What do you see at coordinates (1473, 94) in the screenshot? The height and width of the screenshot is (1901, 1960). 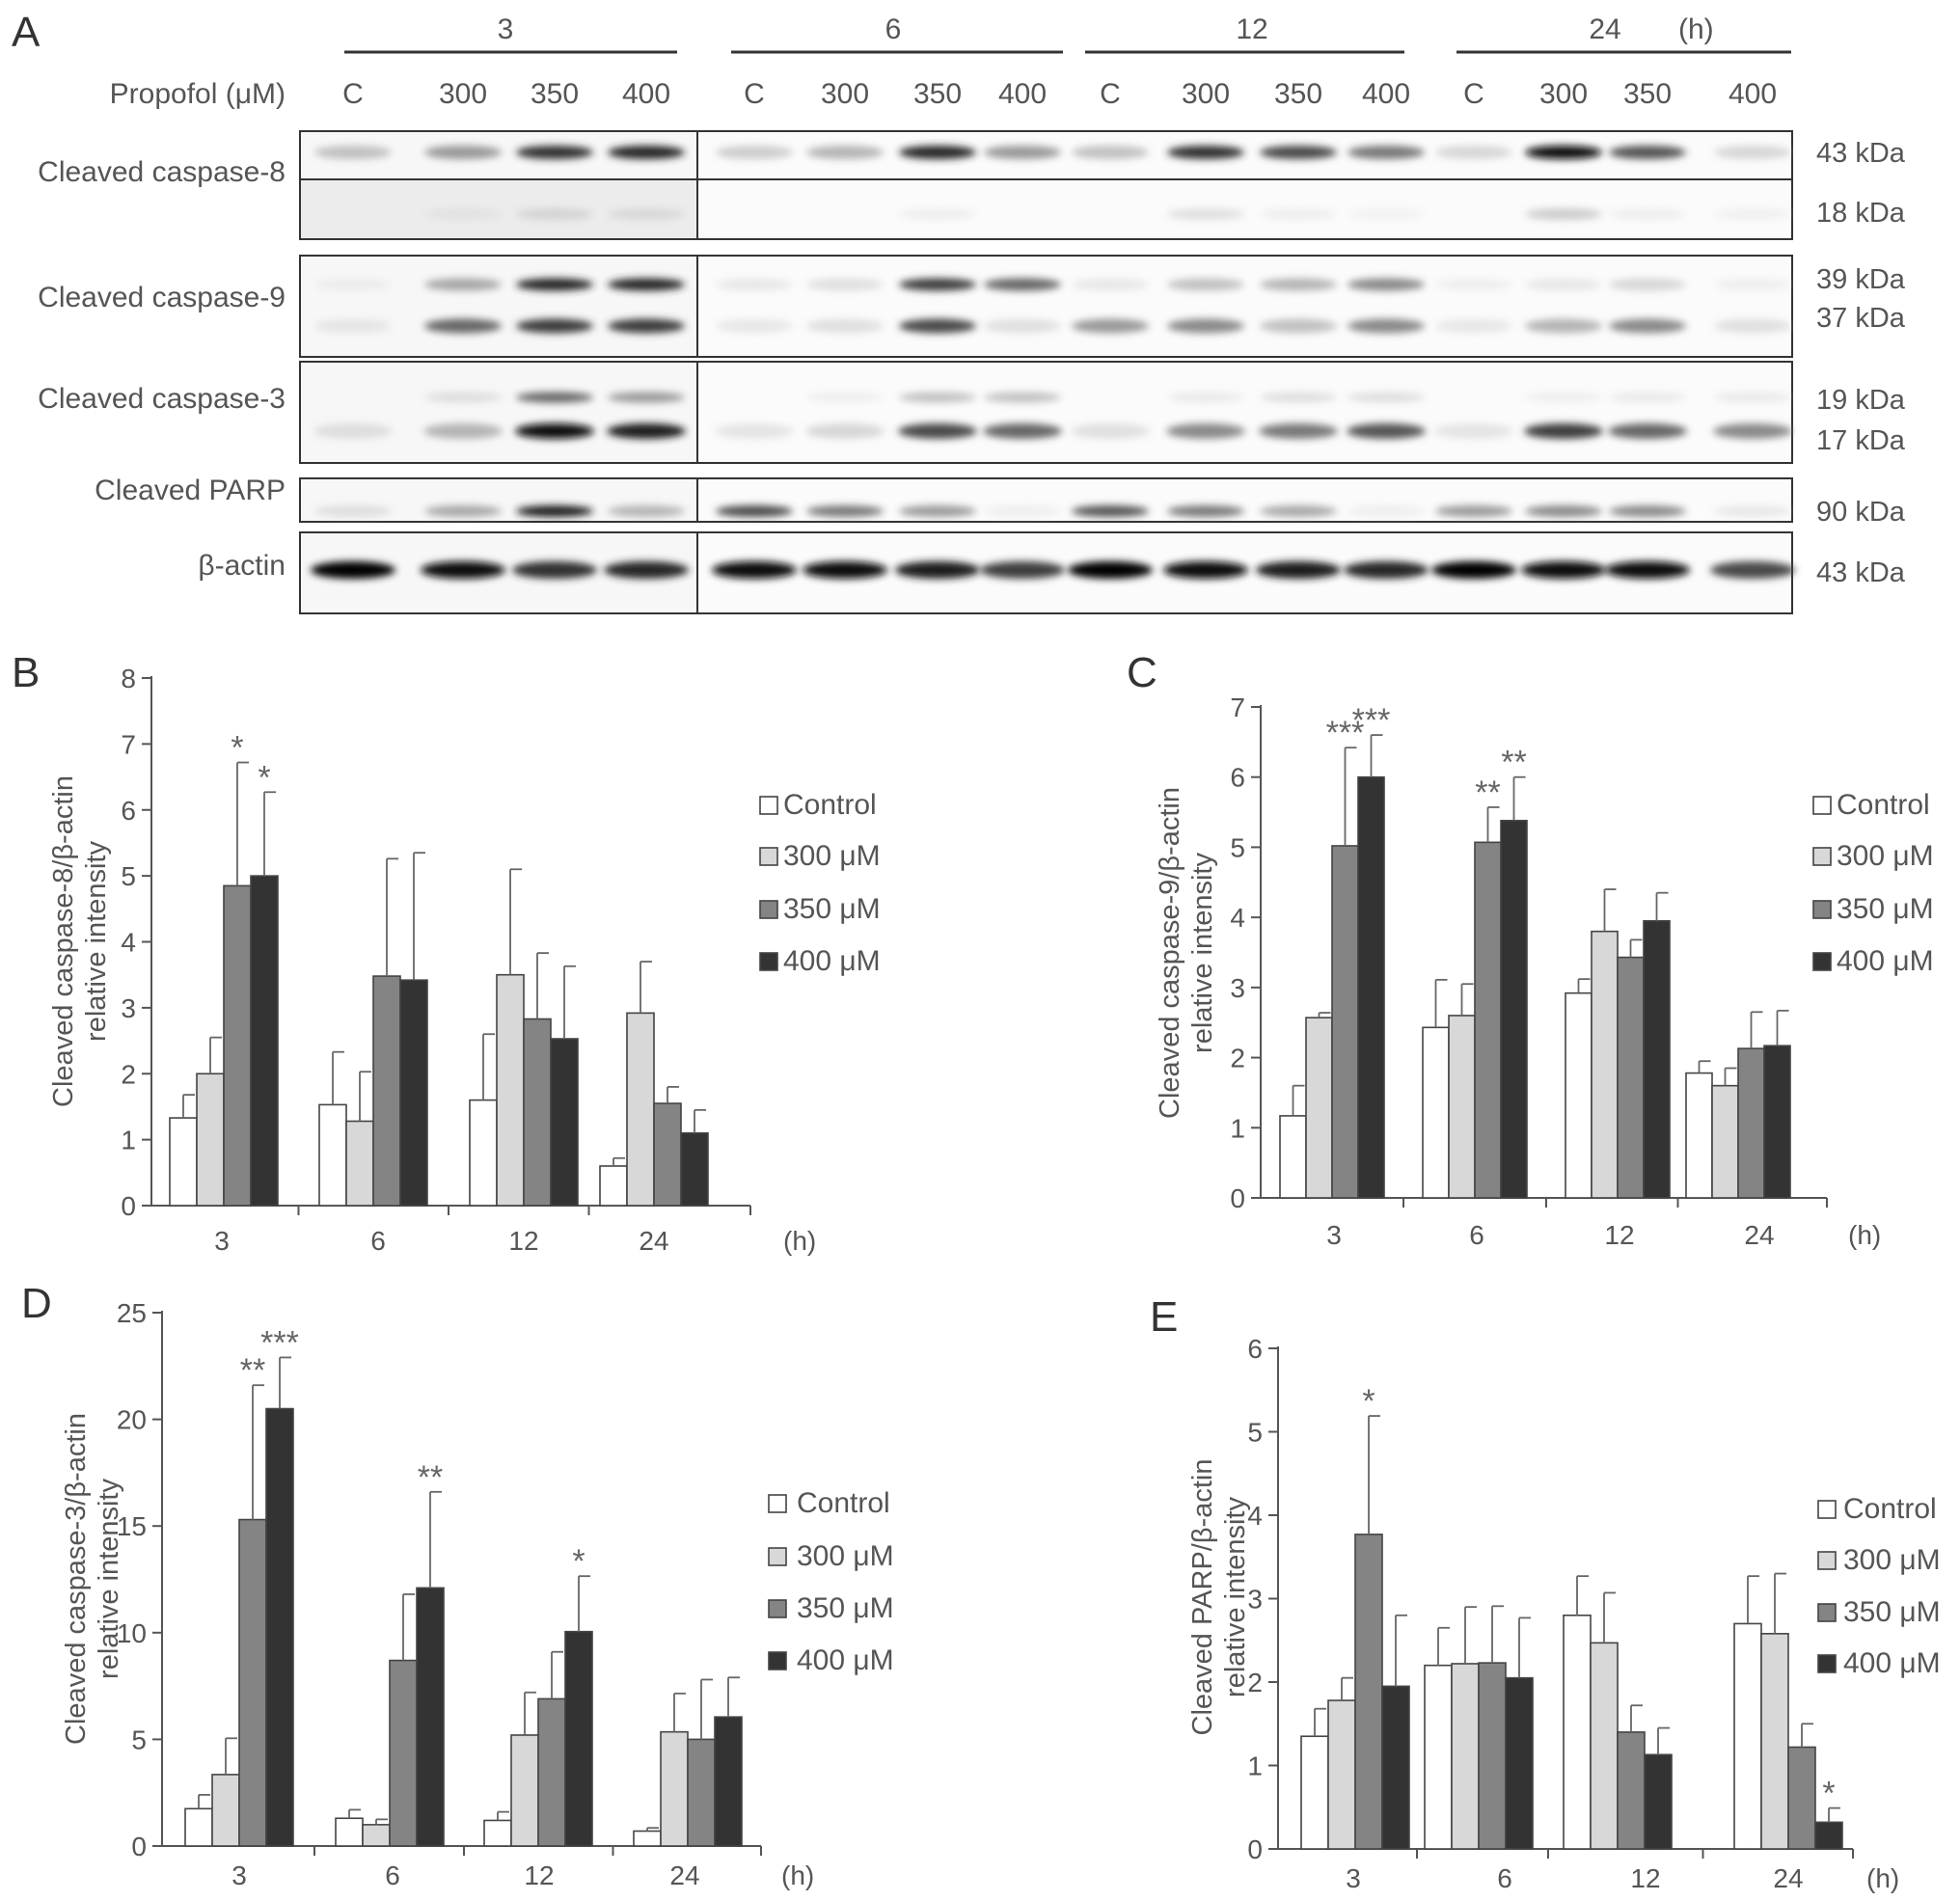 I see `blot-lane-label: C` at bounding box center [1473, 94].